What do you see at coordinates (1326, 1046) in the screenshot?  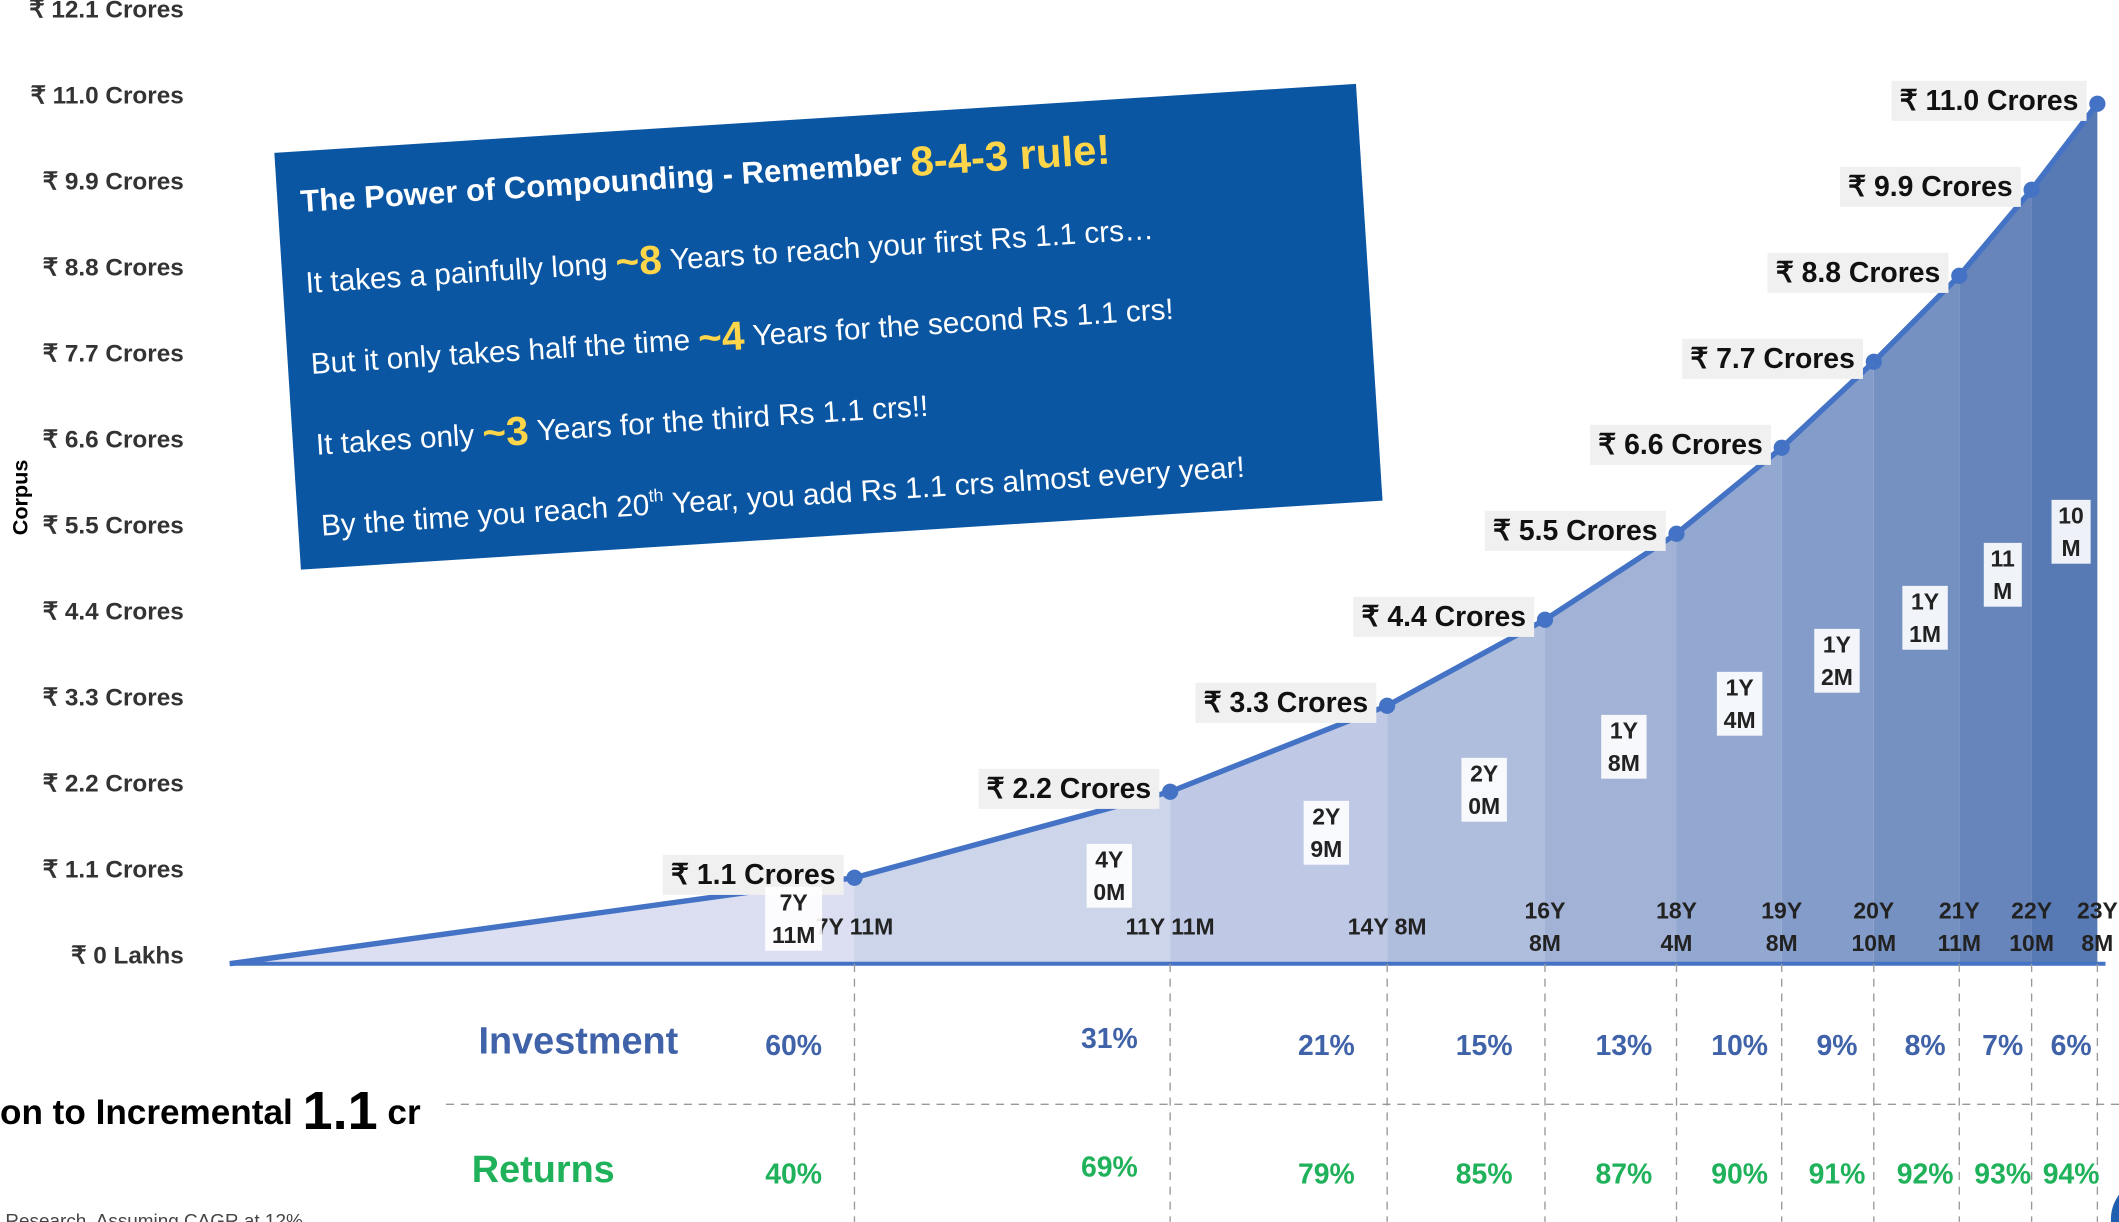 I see `table-value: 21%` at bounding box center [1326, 1046].